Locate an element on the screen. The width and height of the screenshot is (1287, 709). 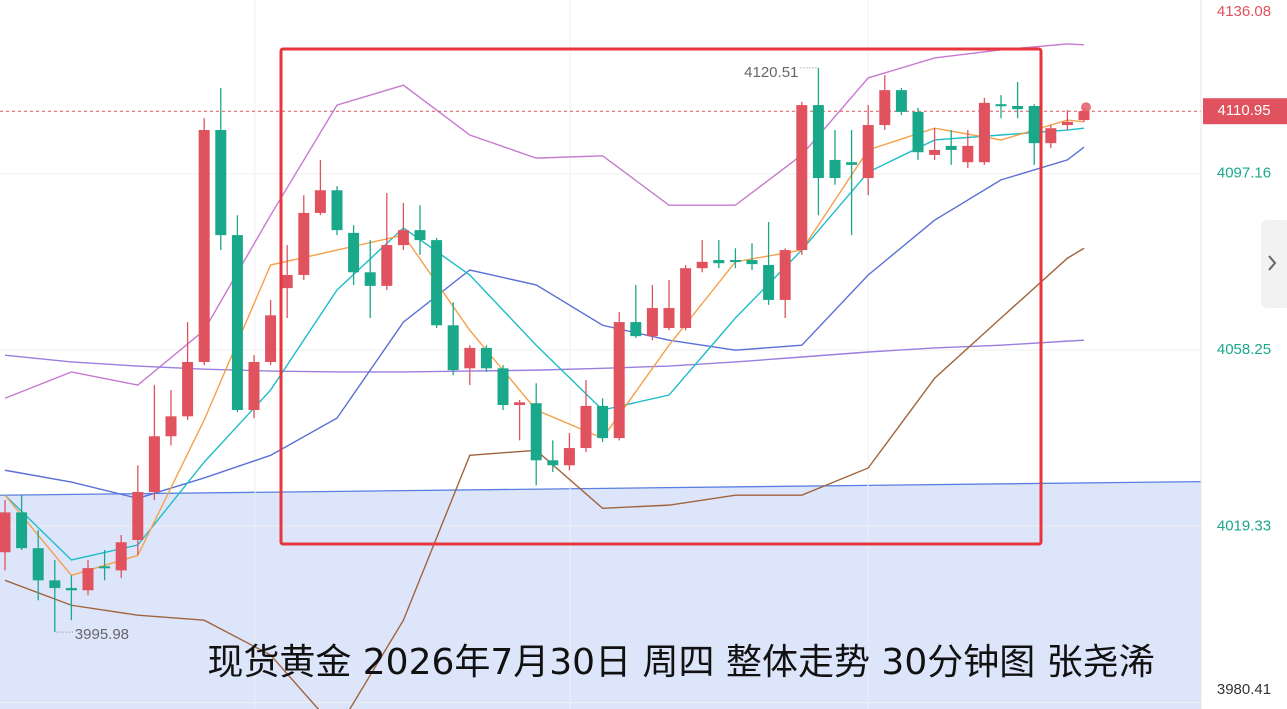
y-tick-label: 4058.25 is located at coordinates (1244, 349).